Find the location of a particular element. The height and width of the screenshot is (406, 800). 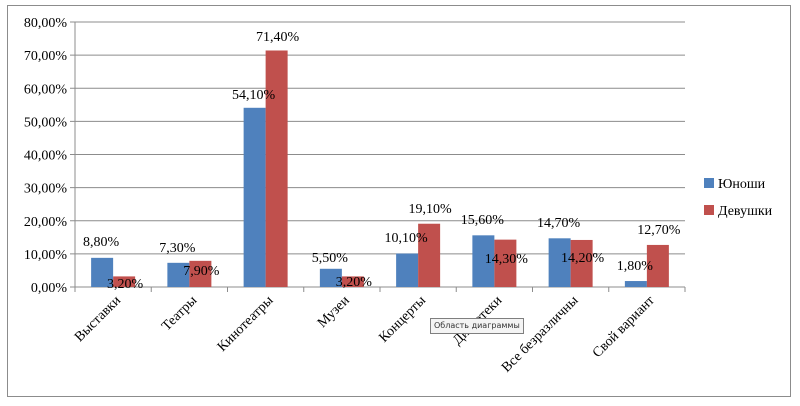

data-label: 54,10% is located at coordinates (254, 95).